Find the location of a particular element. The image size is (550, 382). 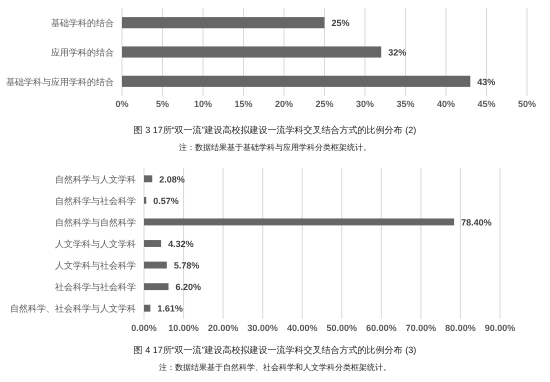

data-label: 32% is located at coordinates (397, 53).